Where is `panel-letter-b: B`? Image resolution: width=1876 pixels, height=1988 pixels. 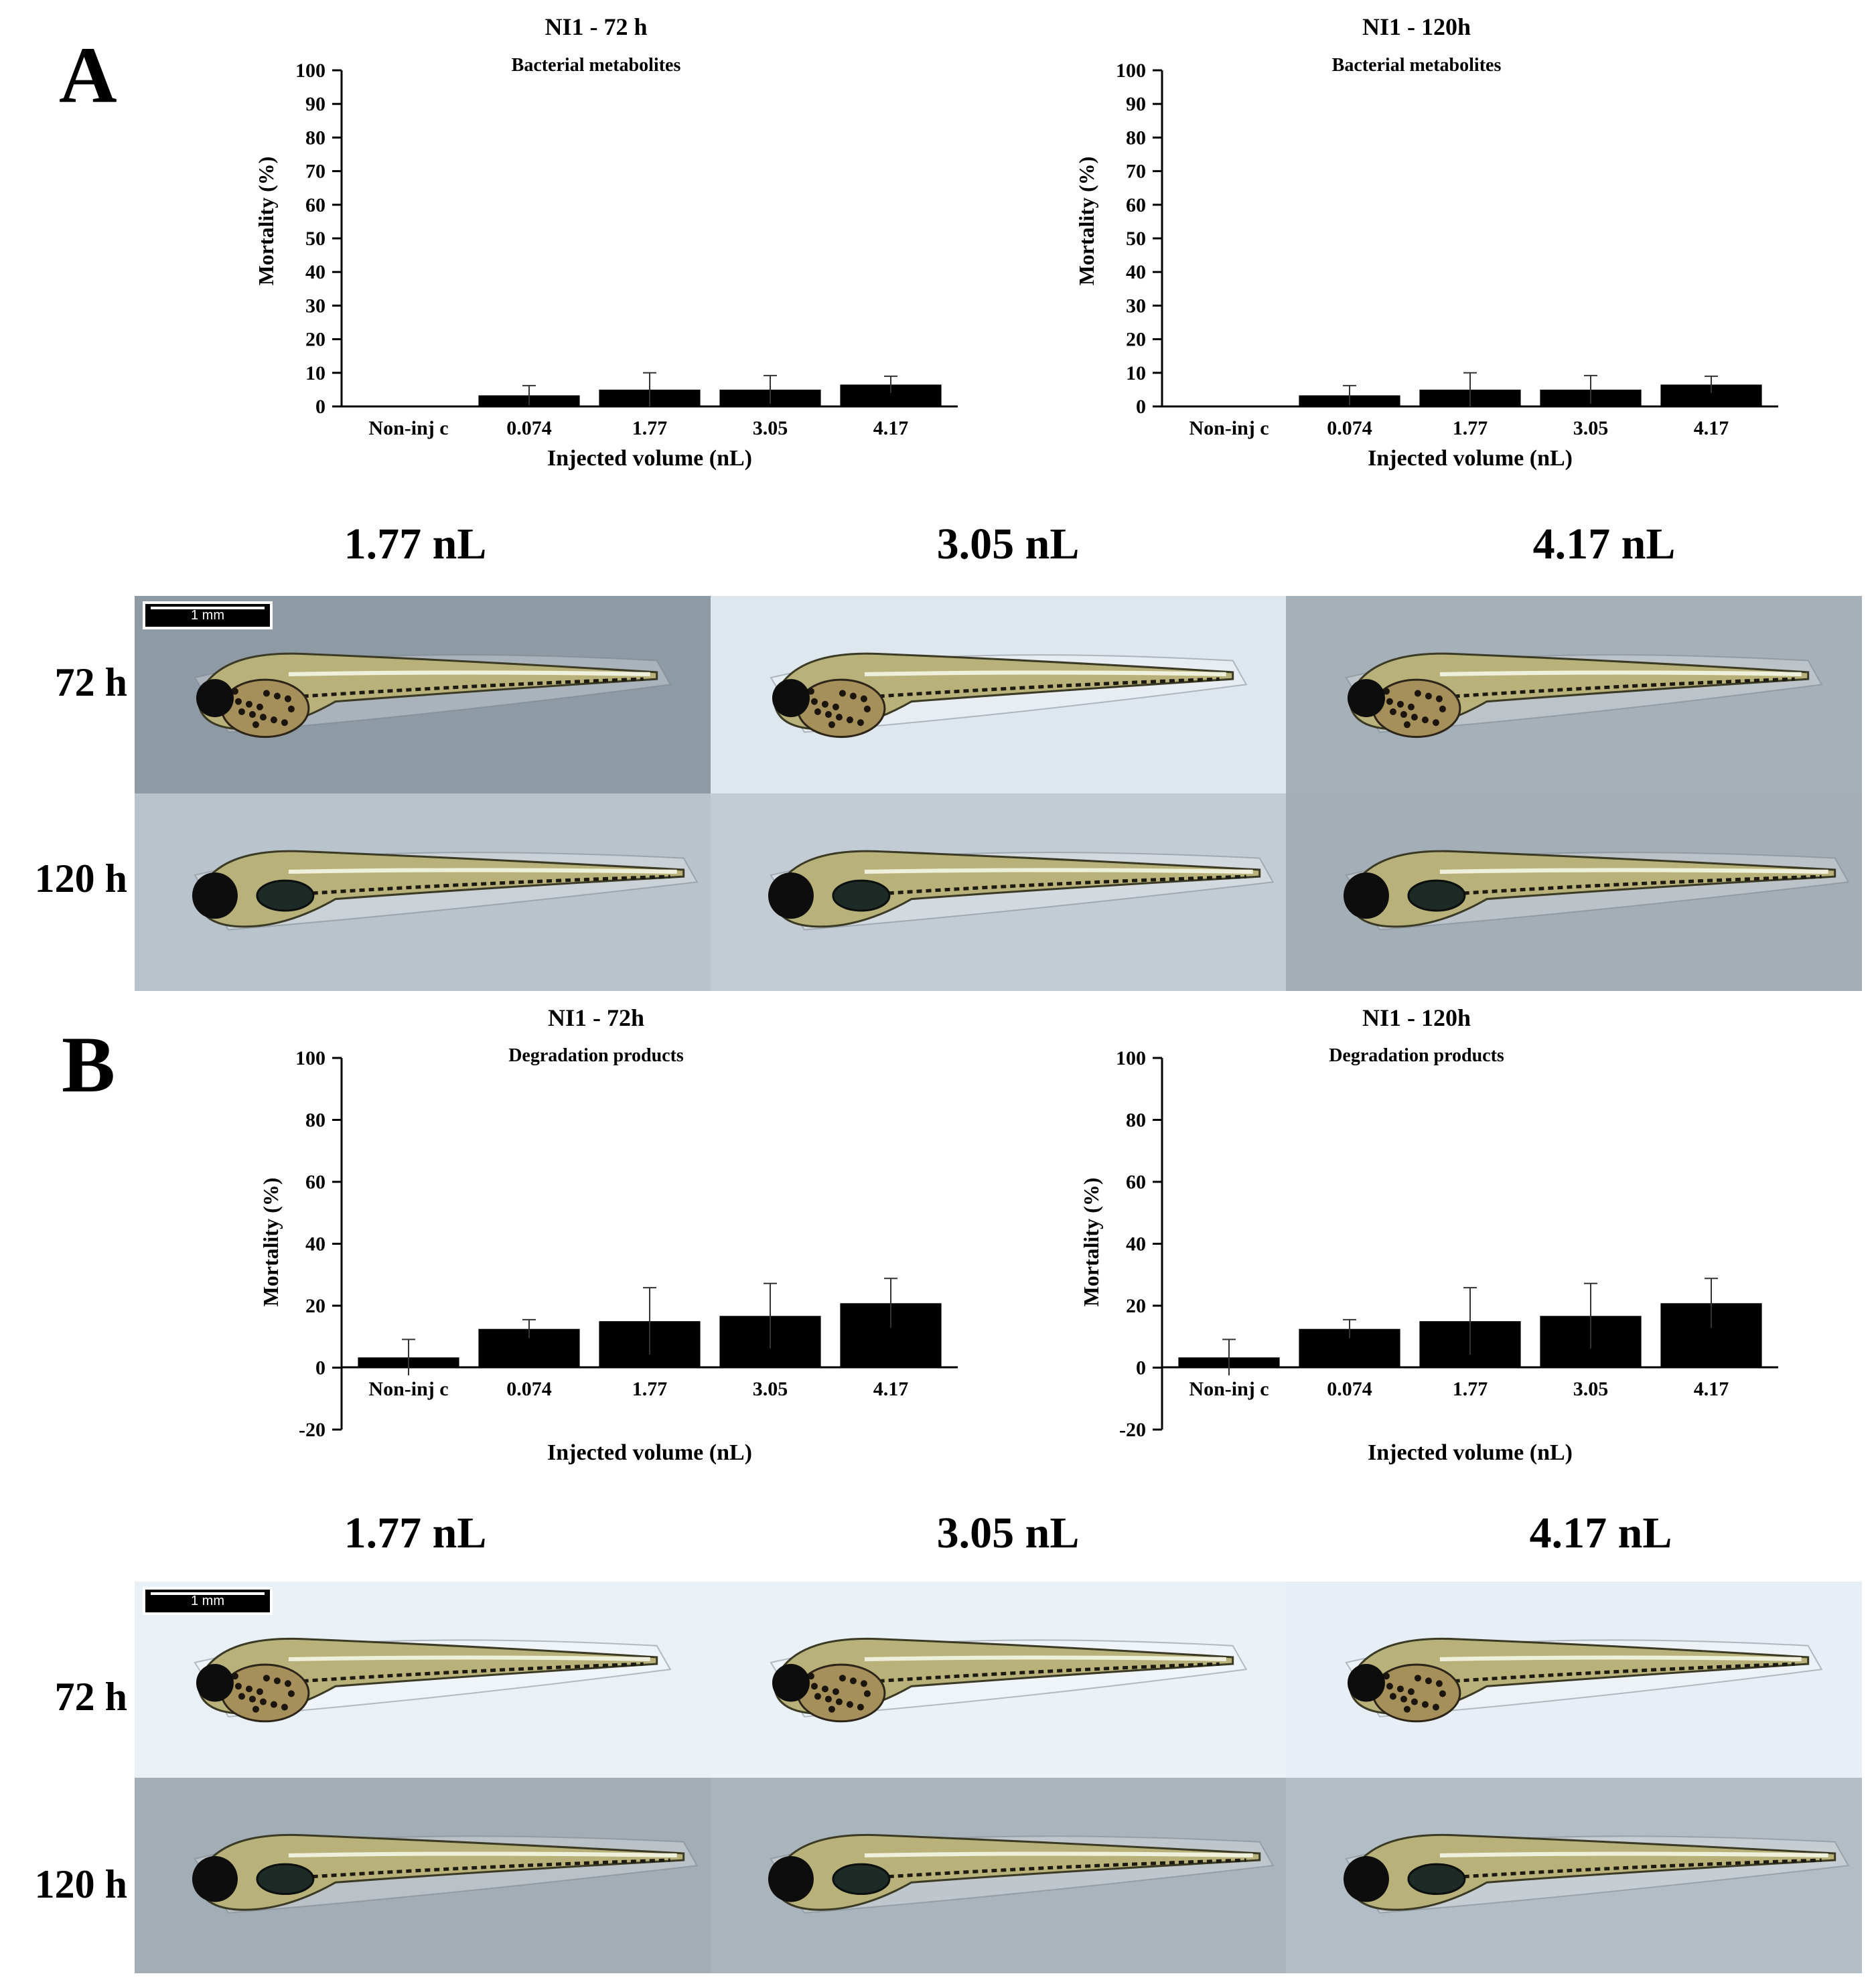 panel-letter-b: B is located at coordinates (89, 1064).